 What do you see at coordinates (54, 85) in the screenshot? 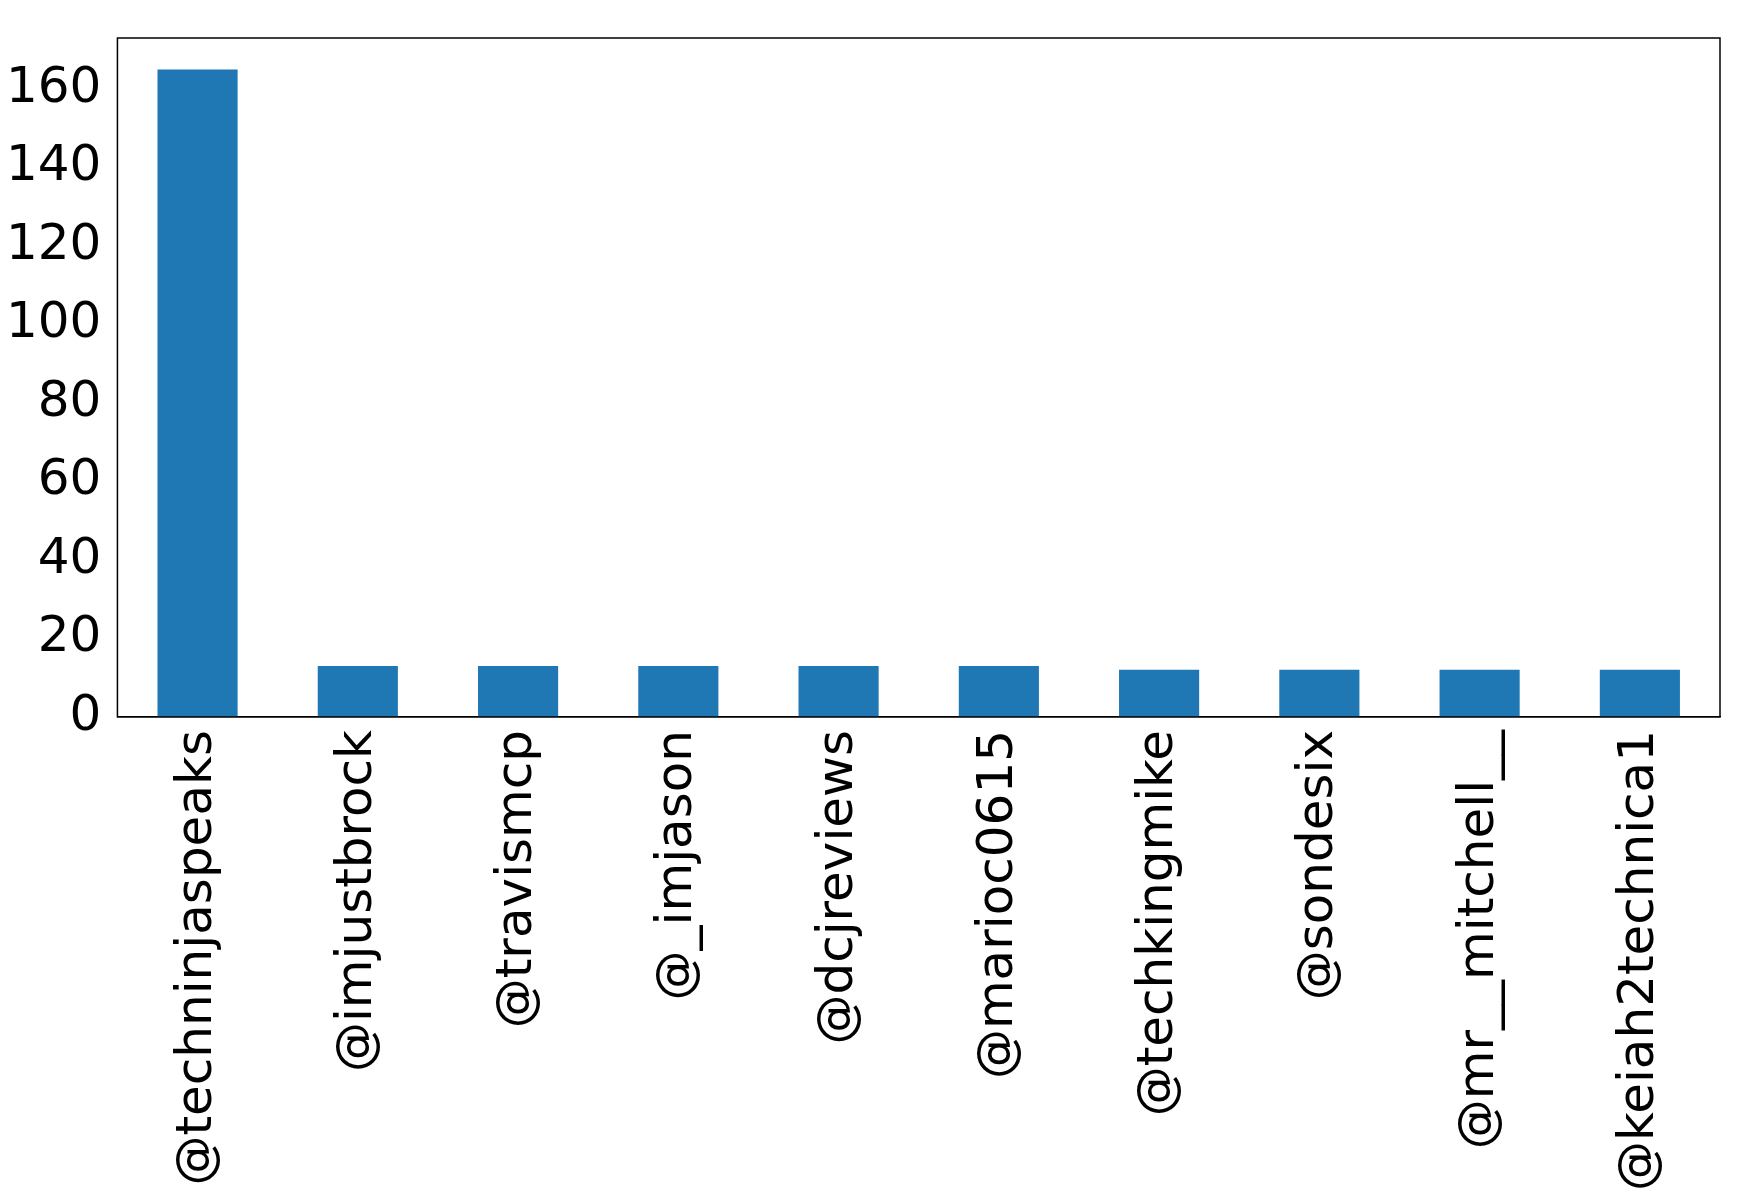
I see `y-tick-label: 160` at bounding box center [54, 85].